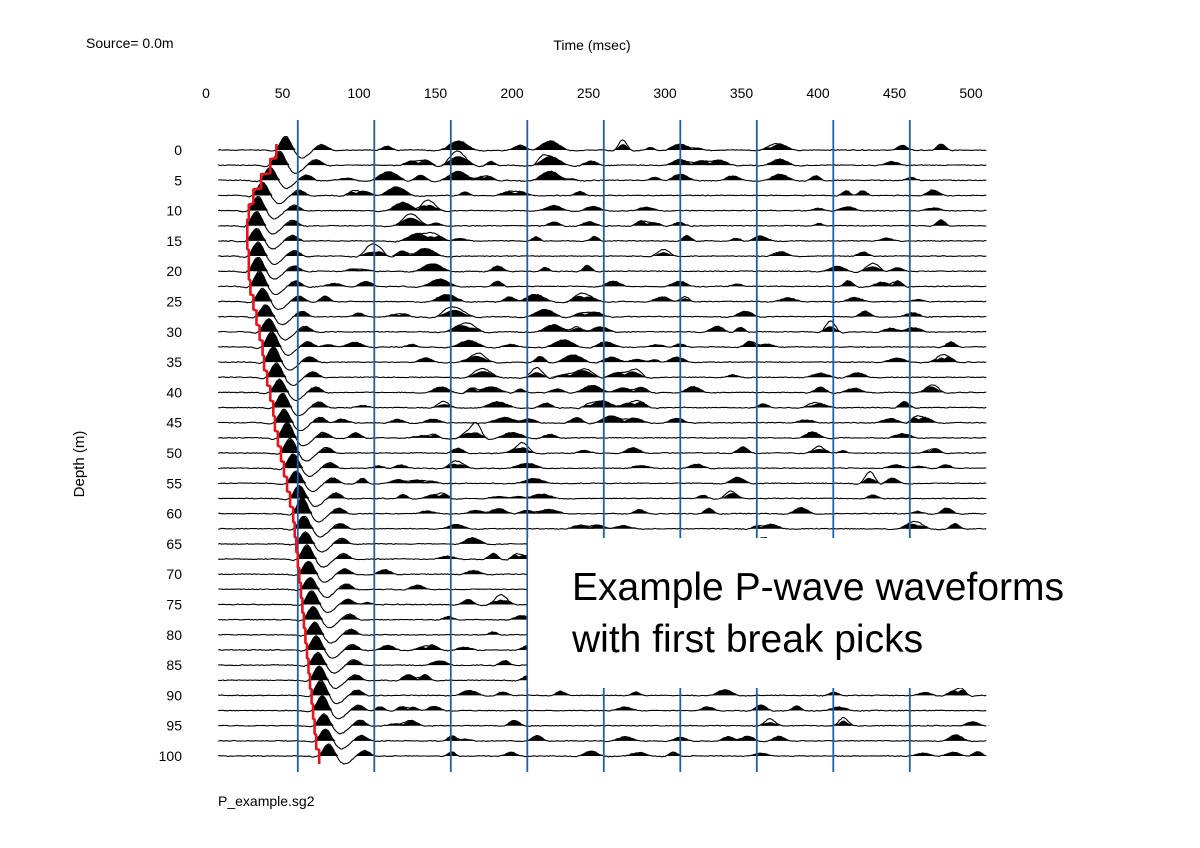 This screenshot has height=848, width=1200. Describe the element at coordinates (174, 726) in the screenshot. I see `y-tick-label-19: 95` at that location.